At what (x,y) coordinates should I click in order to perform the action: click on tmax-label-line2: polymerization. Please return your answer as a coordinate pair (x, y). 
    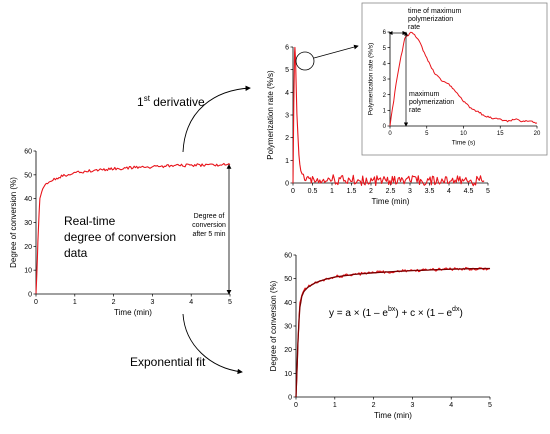
    Looking at the image, I should click on (430, 19).